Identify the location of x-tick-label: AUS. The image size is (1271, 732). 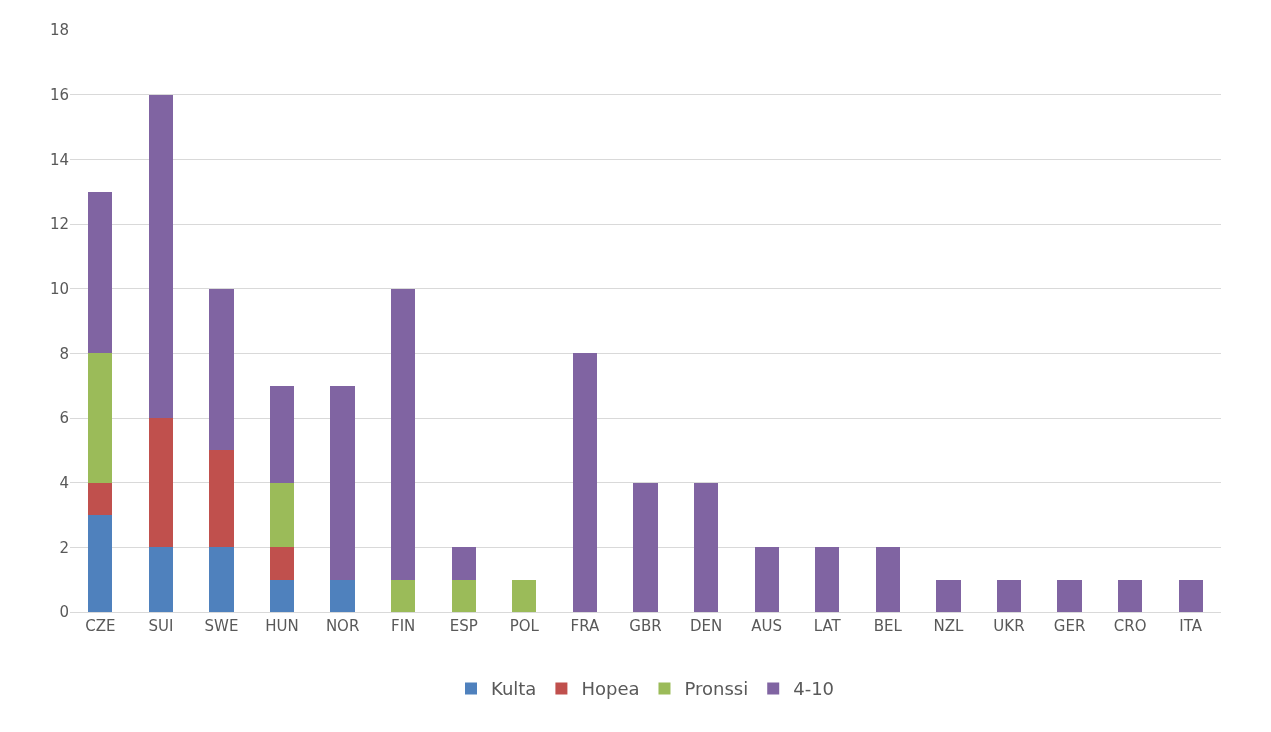
(767, 626).